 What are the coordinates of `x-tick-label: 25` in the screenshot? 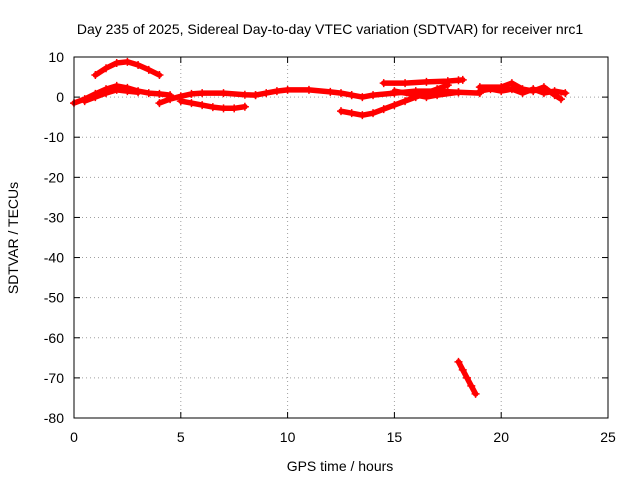 It's located at (608, 437).